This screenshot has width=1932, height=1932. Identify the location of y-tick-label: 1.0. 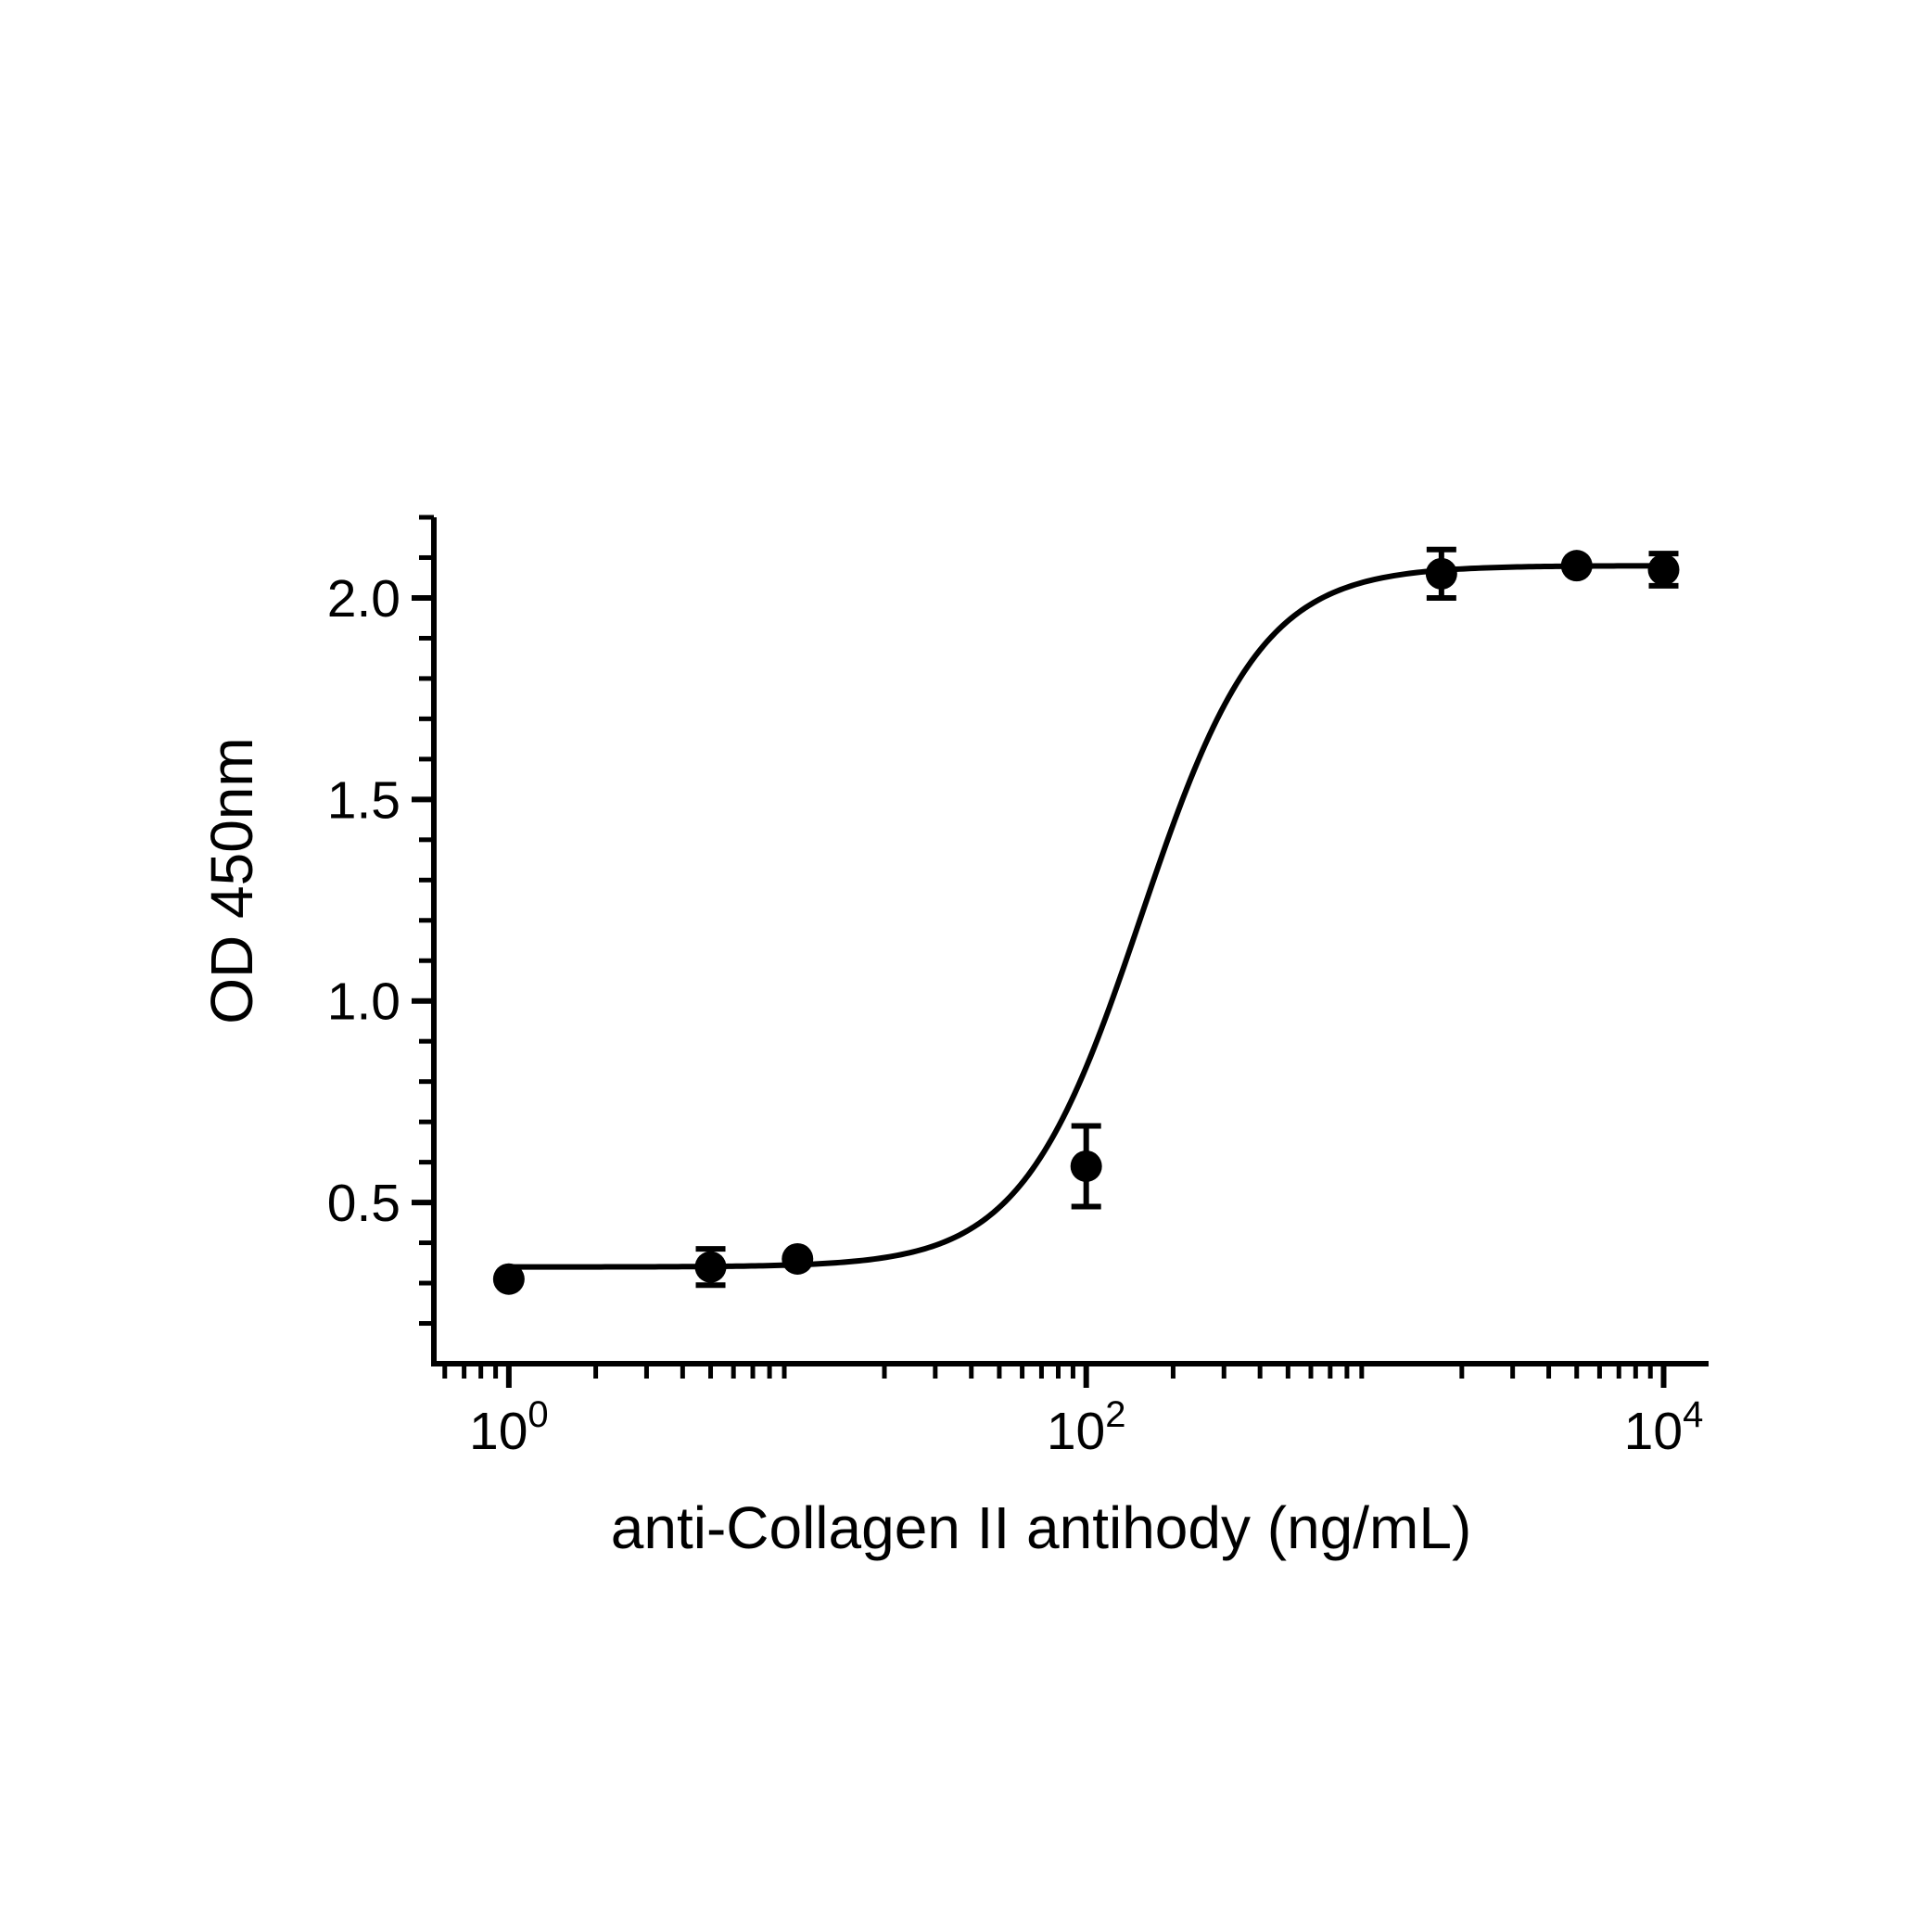
(363, 1002).